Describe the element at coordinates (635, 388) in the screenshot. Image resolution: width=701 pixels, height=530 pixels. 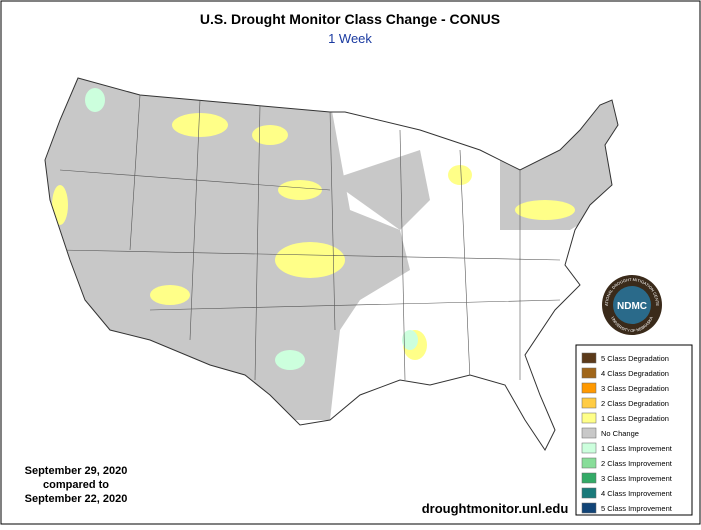
I see `legend-label: 3 Class Degradation` at that location.